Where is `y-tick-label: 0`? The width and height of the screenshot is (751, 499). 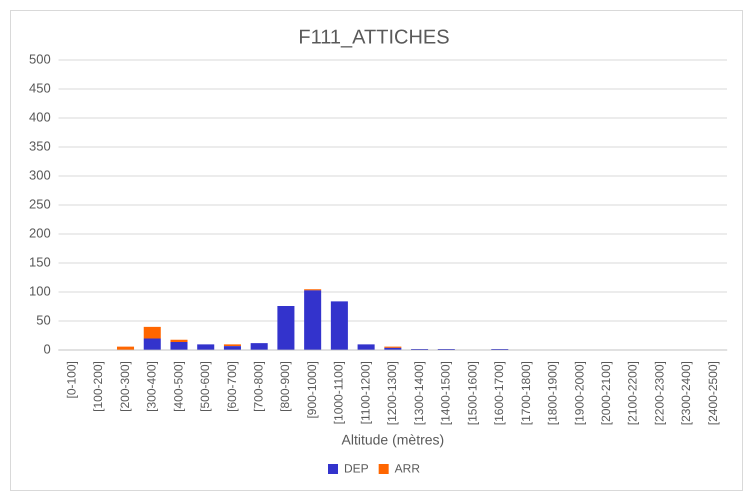
y-tick-label: 0 is located at coordinates (47, 349).